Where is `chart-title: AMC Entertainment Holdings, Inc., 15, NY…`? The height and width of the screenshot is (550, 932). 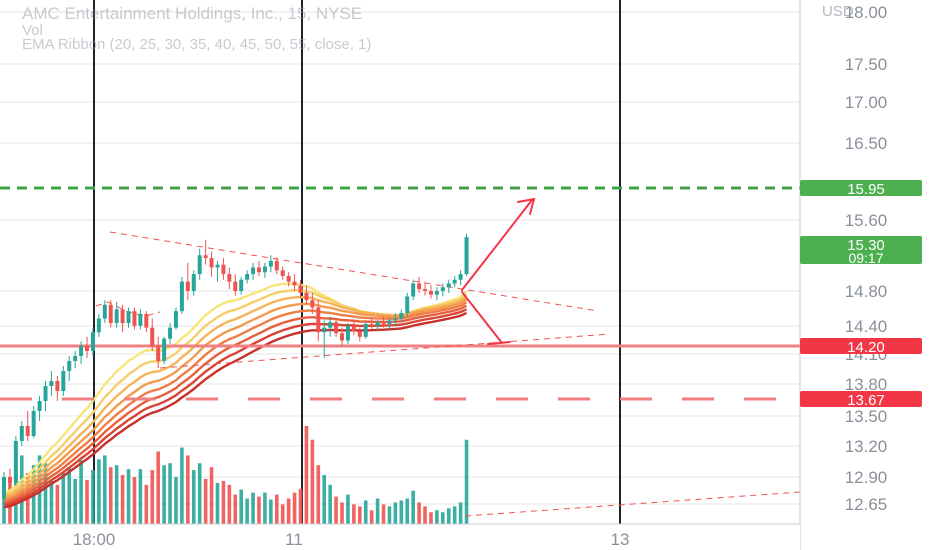 chart-title: AMC Entertainment Holdings, Inc., 15, NY… is located at coordinates (192, 13).